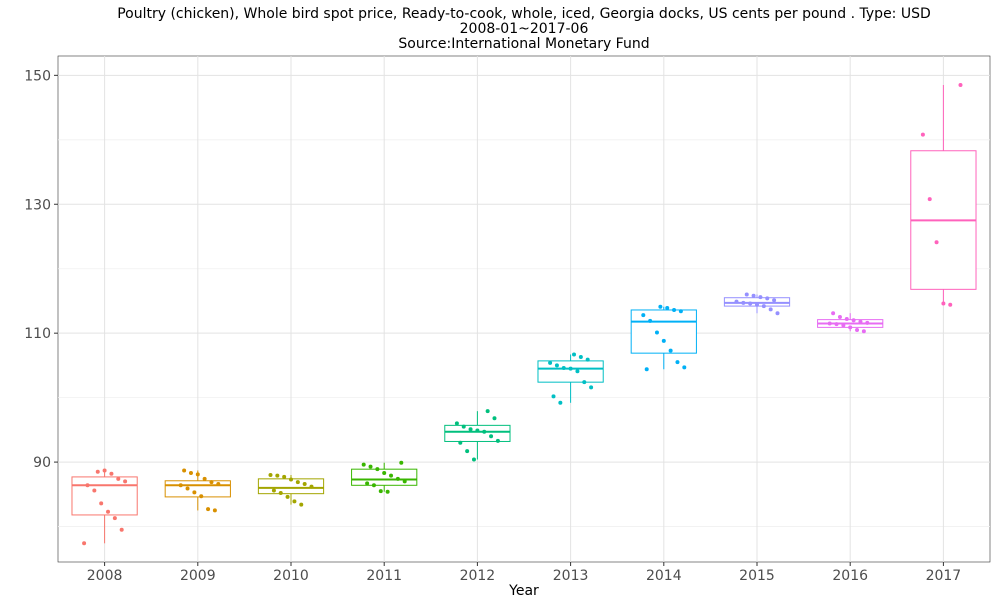 The image size is (1000, 600). Describe the element at coordinates (384, 576) in the screenshot. I see `x-tick-label: 2011` at that location.